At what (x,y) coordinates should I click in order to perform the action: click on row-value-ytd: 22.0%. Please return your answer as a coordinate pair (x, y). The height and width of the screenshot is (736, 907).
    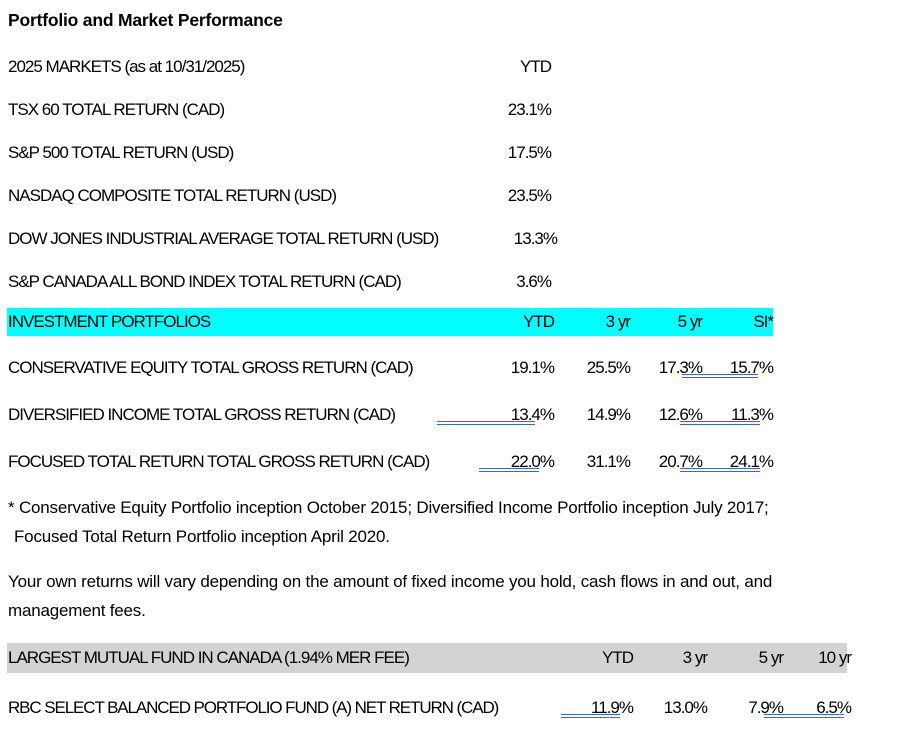
    Looking at the image, I should click on (532, 461).